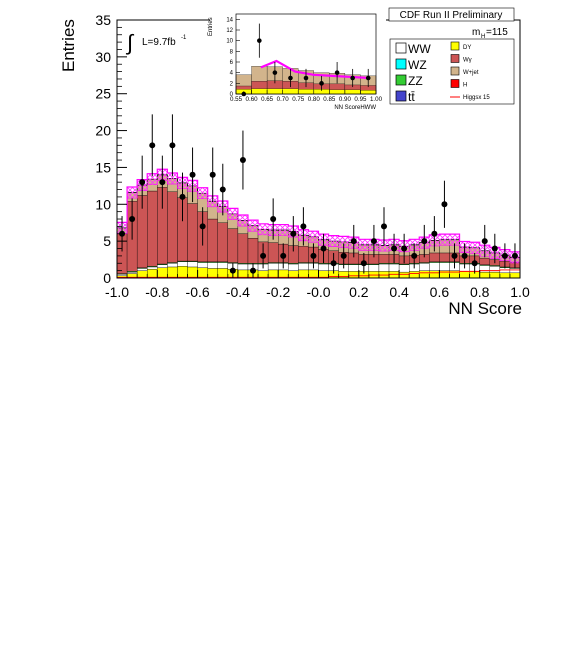  I want to click on legend-label-zz: ZZ, so click(415, 81).